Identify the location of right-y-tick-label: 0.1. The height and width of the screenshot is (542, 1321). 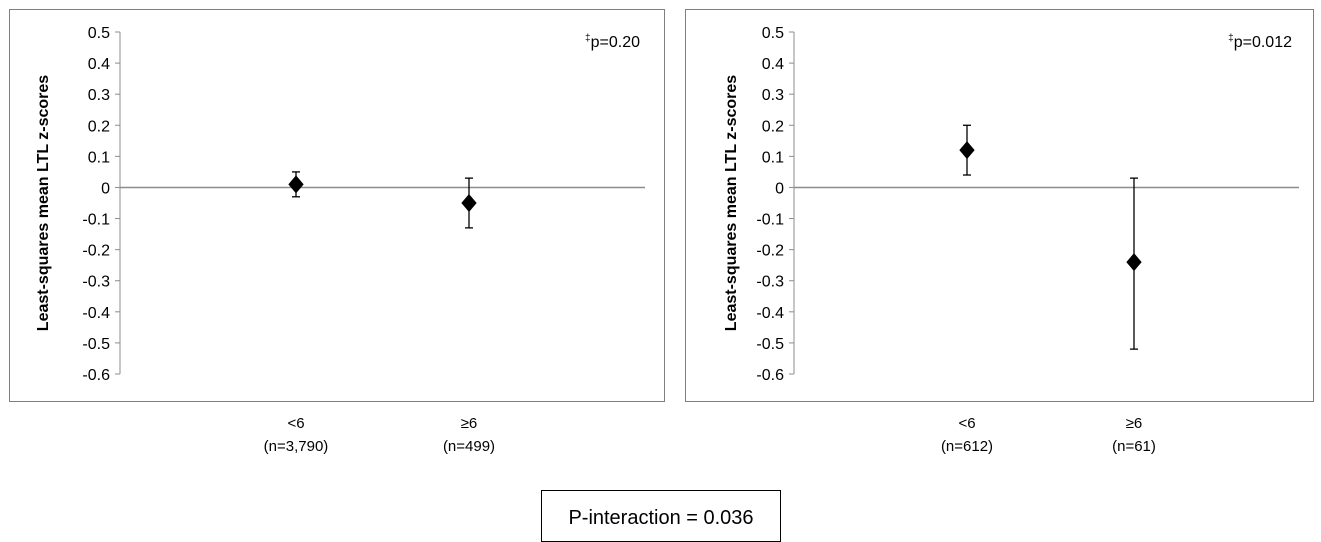
(773, 157).